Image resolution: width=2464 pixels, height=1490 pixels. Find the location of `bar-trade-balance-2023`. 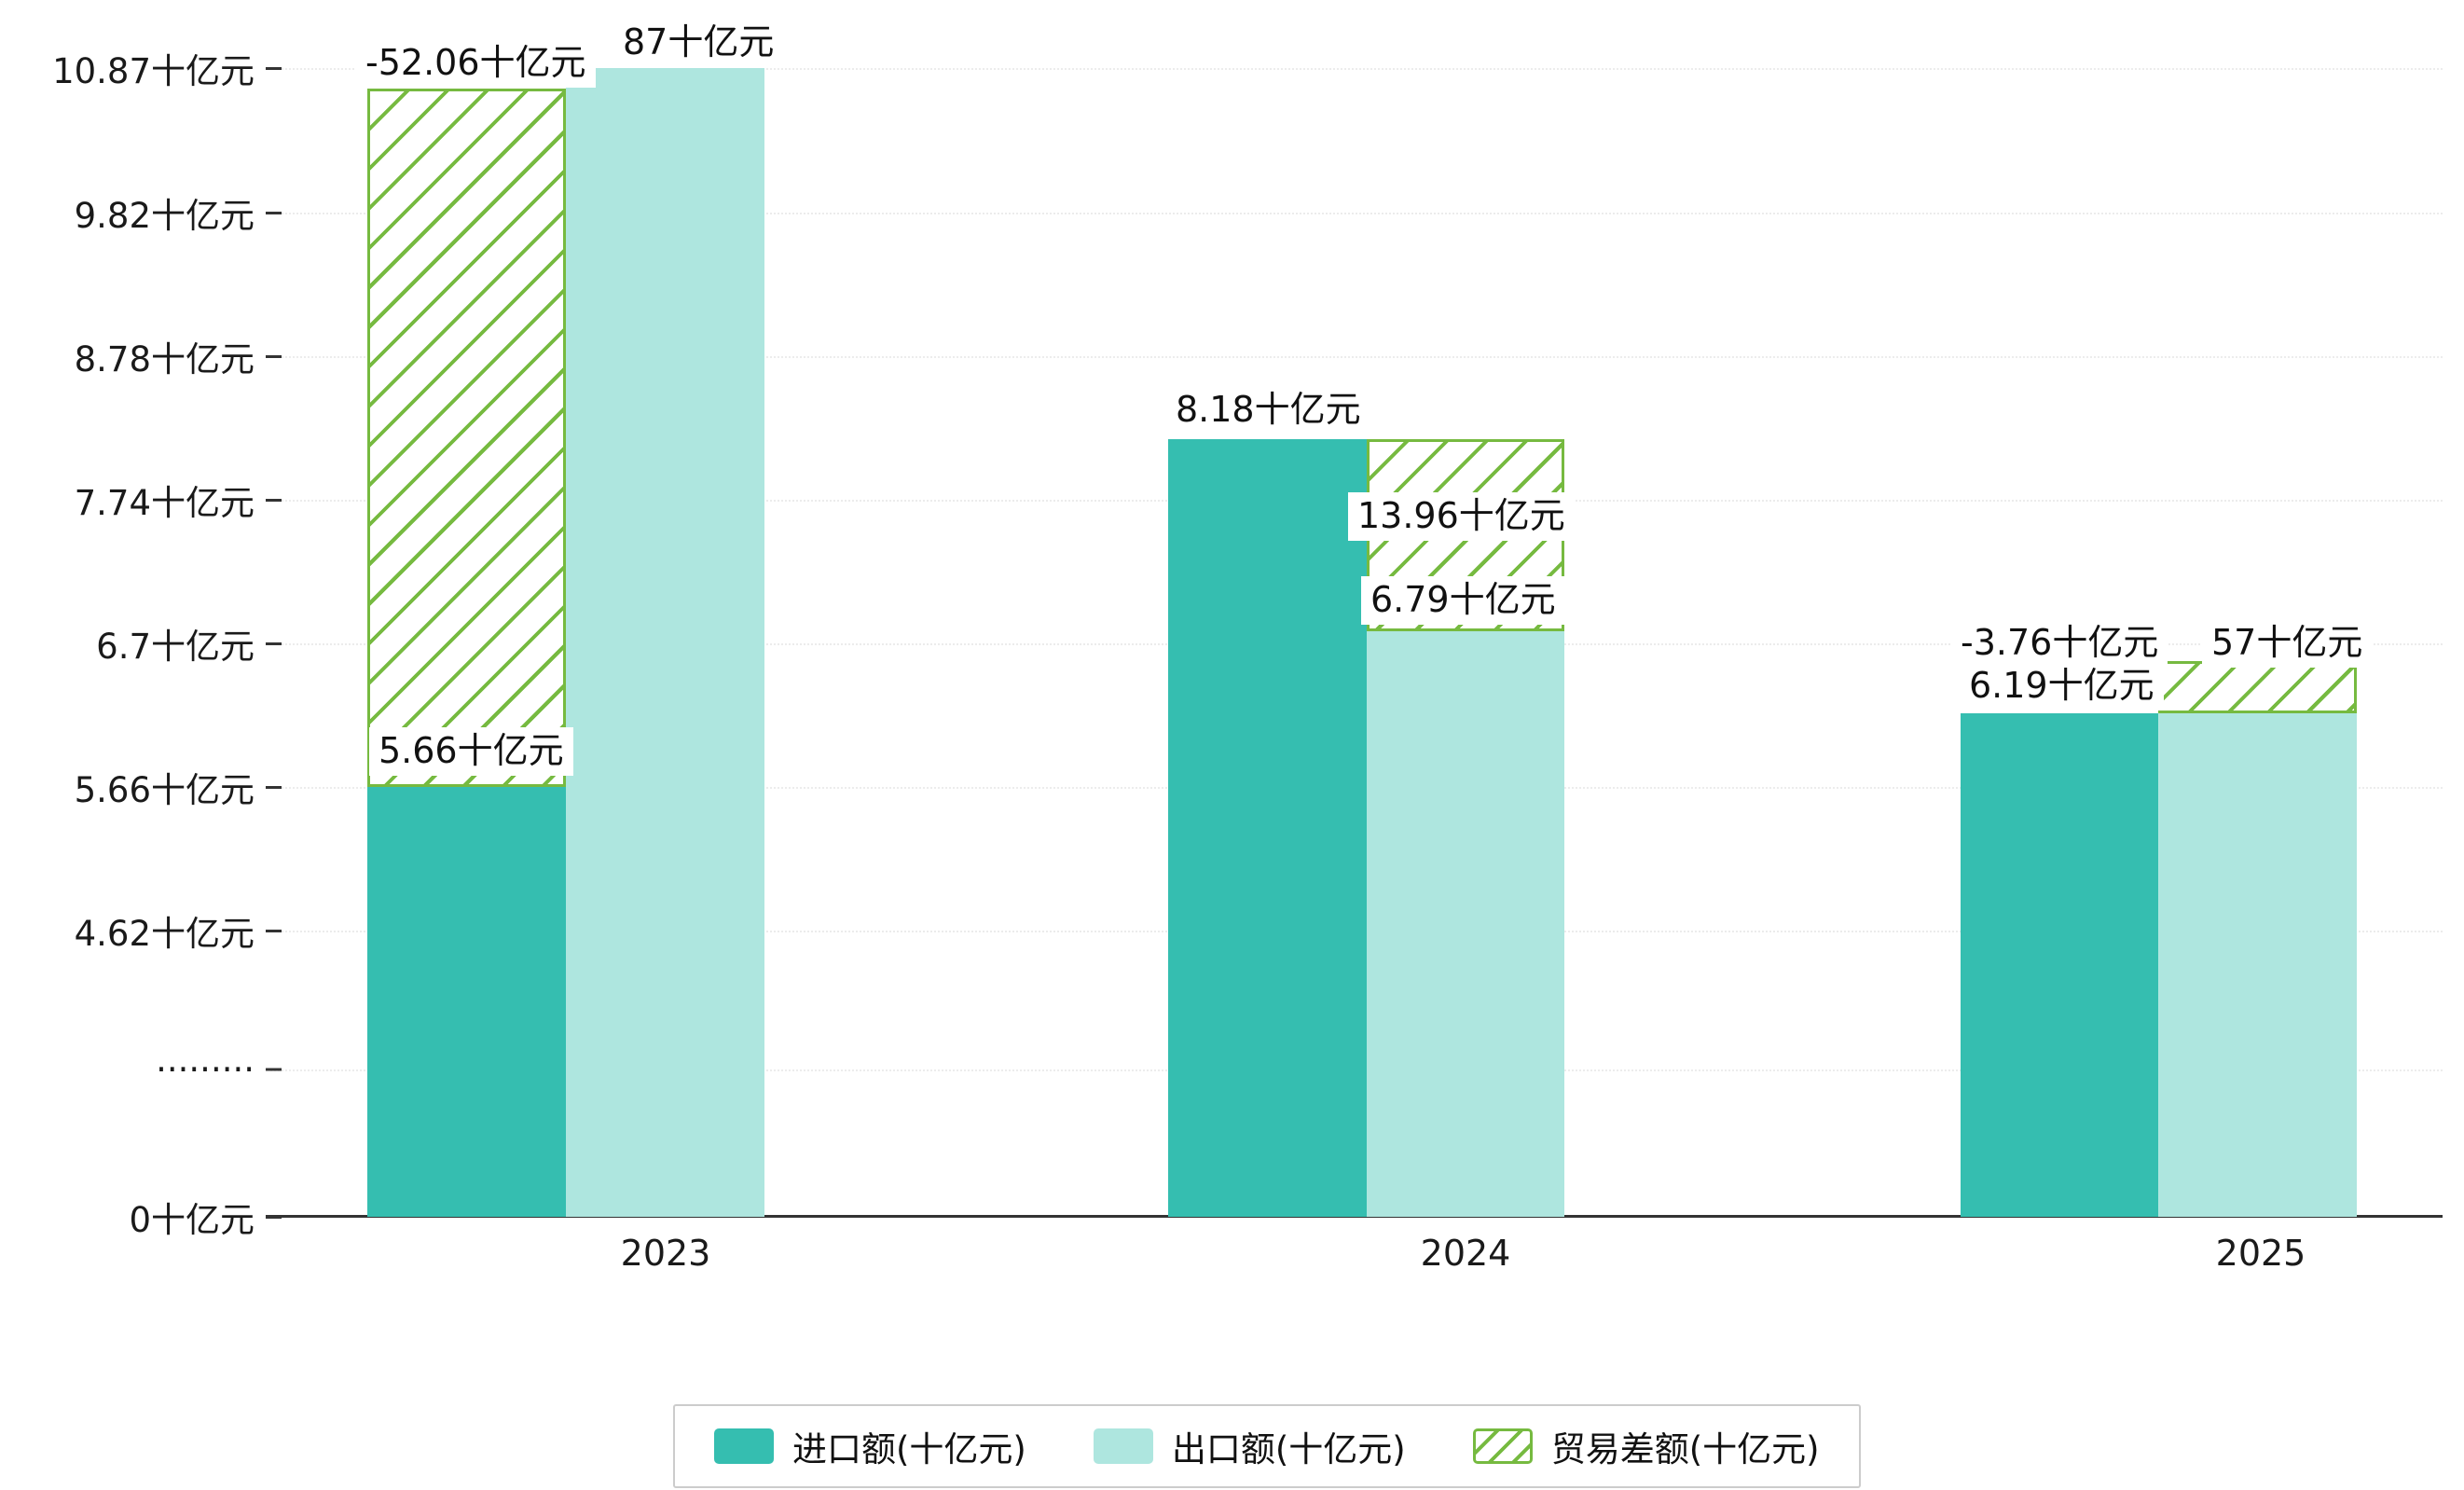

bar-trade-balance-2023 is located at coordinates (466, 438).